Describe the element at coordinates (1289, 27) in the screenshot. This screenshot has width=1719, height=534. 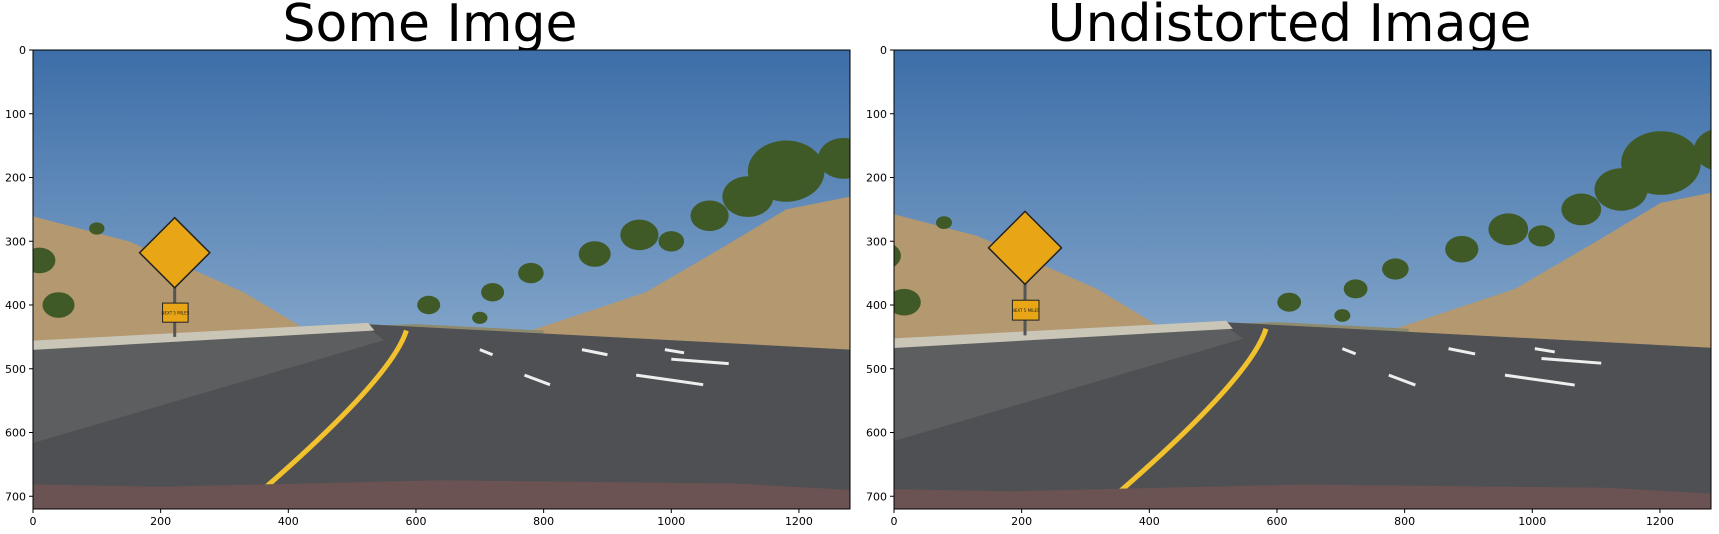
I see `right-title: Undistorted Image` at that location.